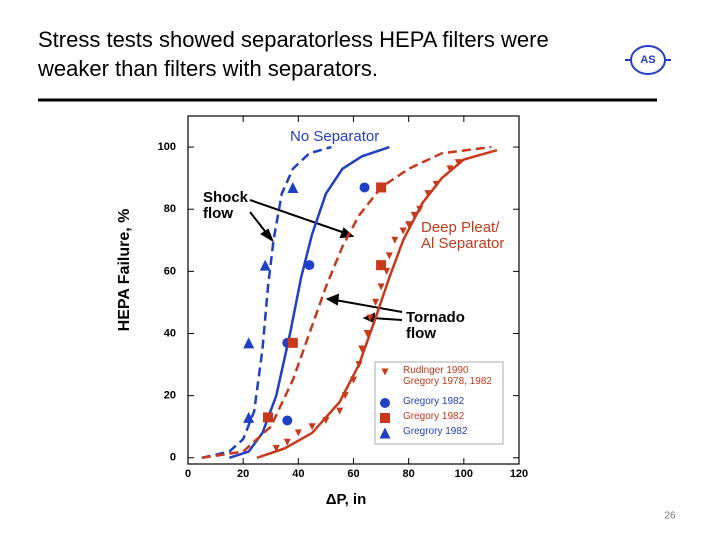 Image resolution: width=720 pixels, height=540 pixels. Describe the element at coordinates (170, 271) in the screenshot. I see `y-tick-label: 60` at that location.